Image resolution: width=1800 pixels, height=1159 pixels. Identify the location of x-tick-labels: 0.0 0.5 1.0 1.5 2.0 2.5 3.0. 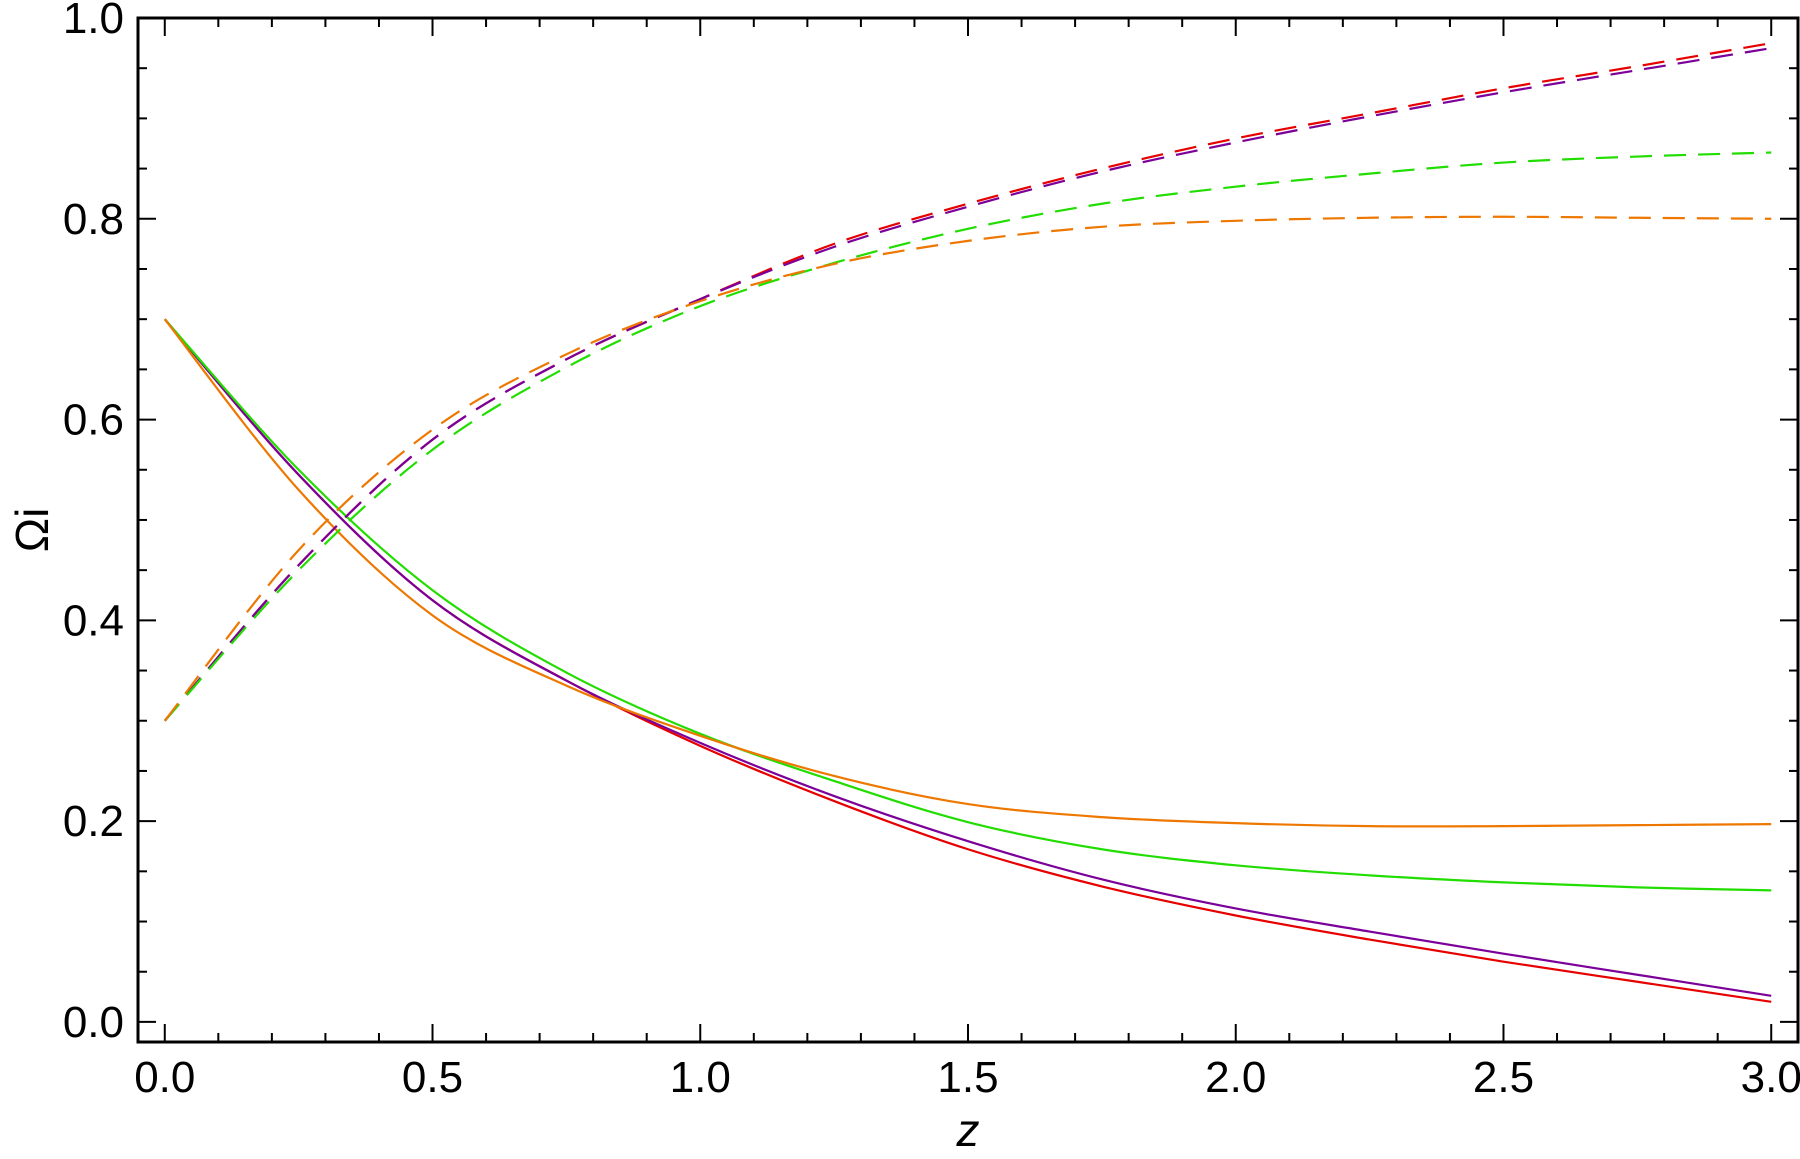
(967, 1077).